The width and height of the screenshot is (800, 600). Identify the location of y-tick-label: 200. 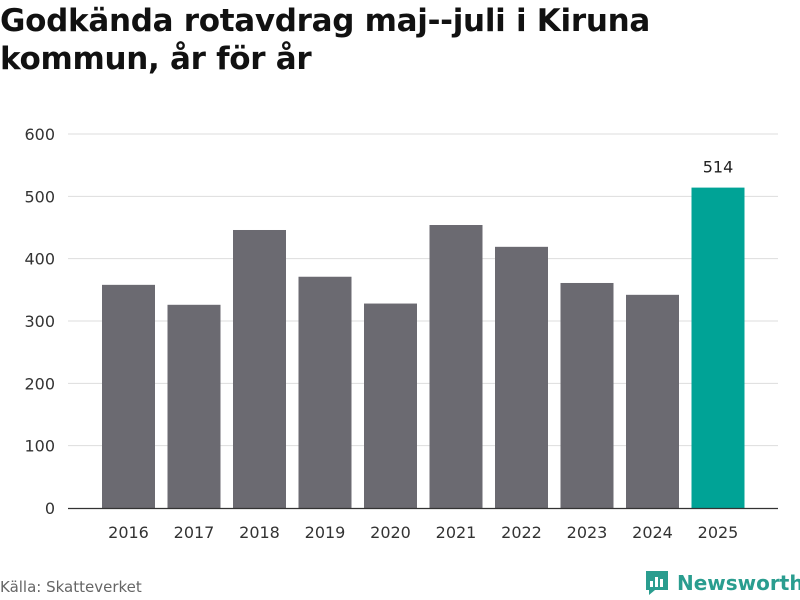
(39, 383).